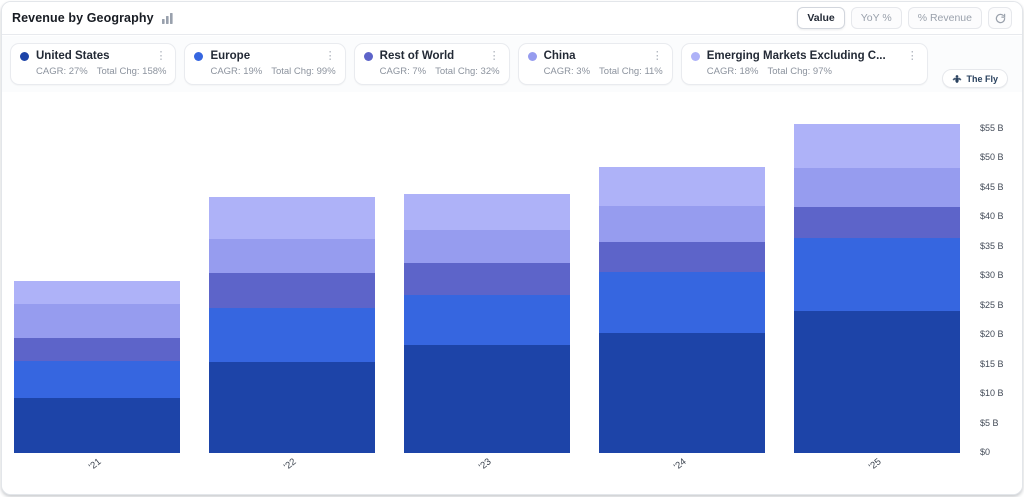 This screenshot has width=1024, height=497. I want to click on y-axis-label: $25 B, so click(992, 304).